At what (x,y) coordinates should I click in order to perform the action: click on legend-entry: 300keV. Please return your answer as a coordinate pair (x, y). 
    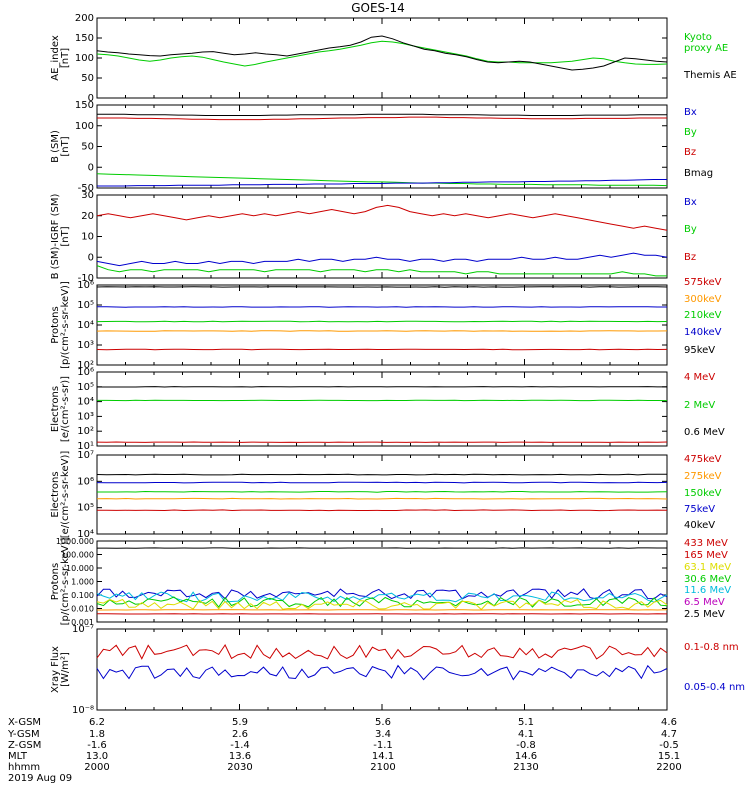
    Looking at the image, I should click on (703, 299).